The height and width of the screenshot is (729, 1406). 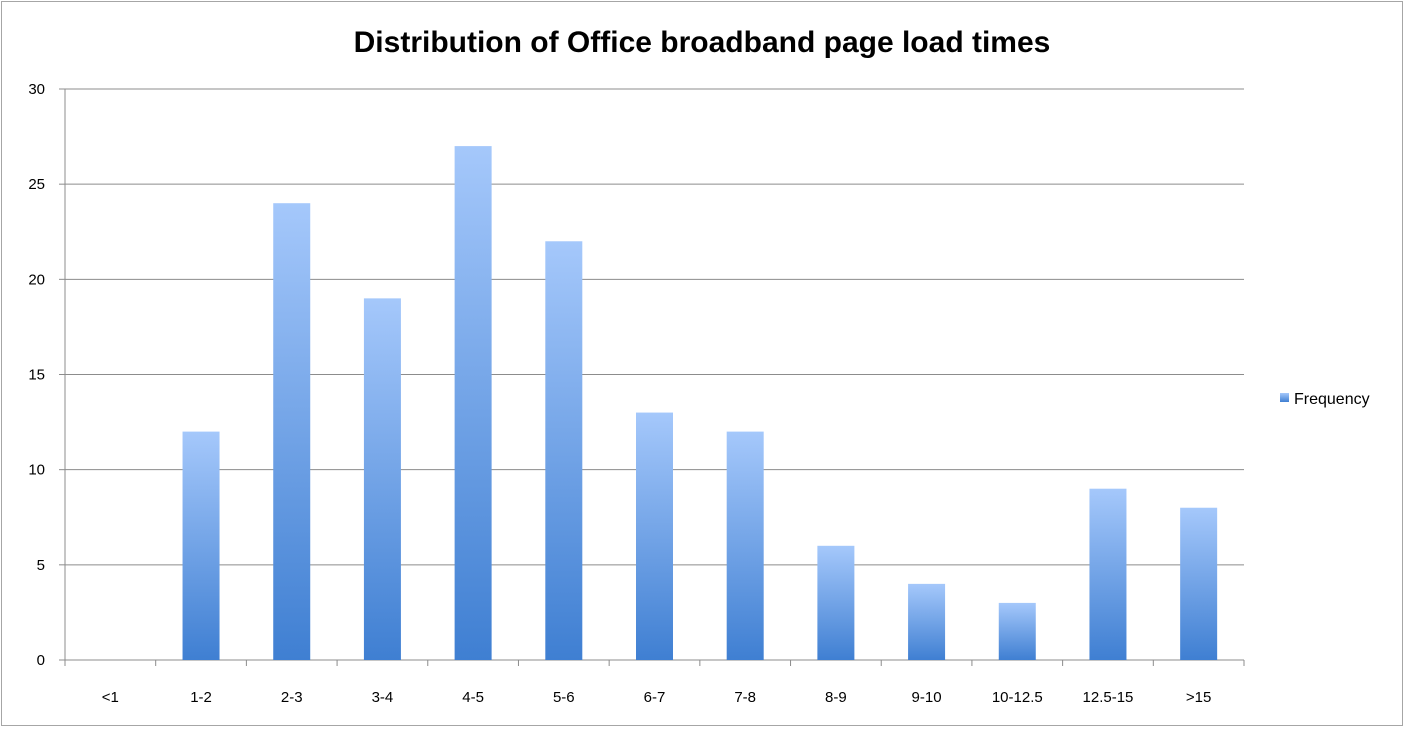 What do you see at coordinates (36, 470) in the screenshot?
I see `y-tick-label: 10` at bounding box center [36, 470].